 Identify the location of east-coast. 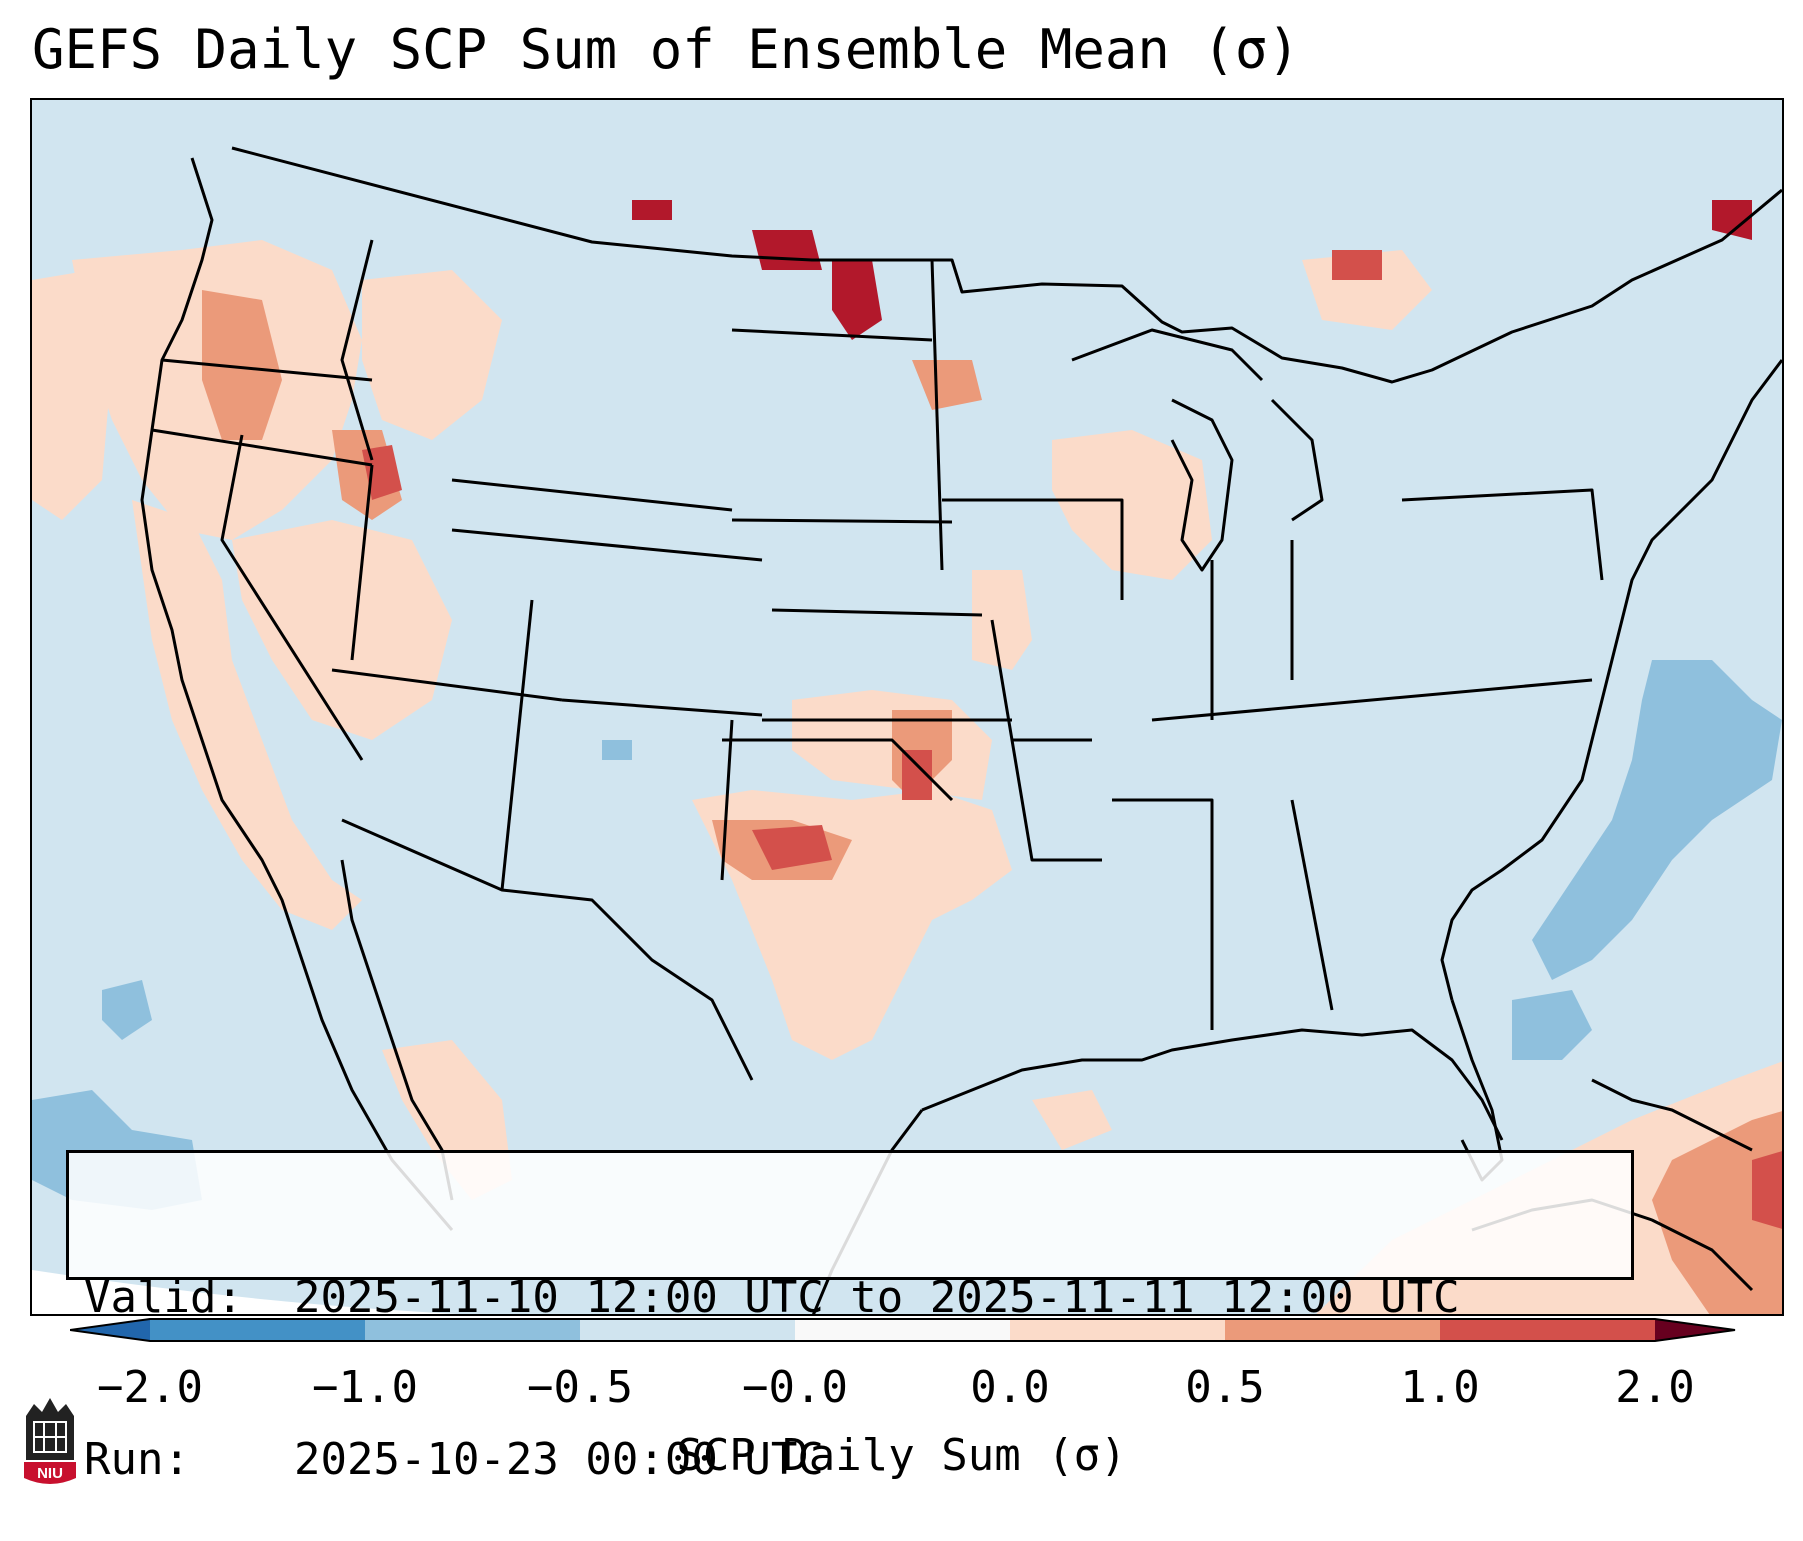
(1611, 680).